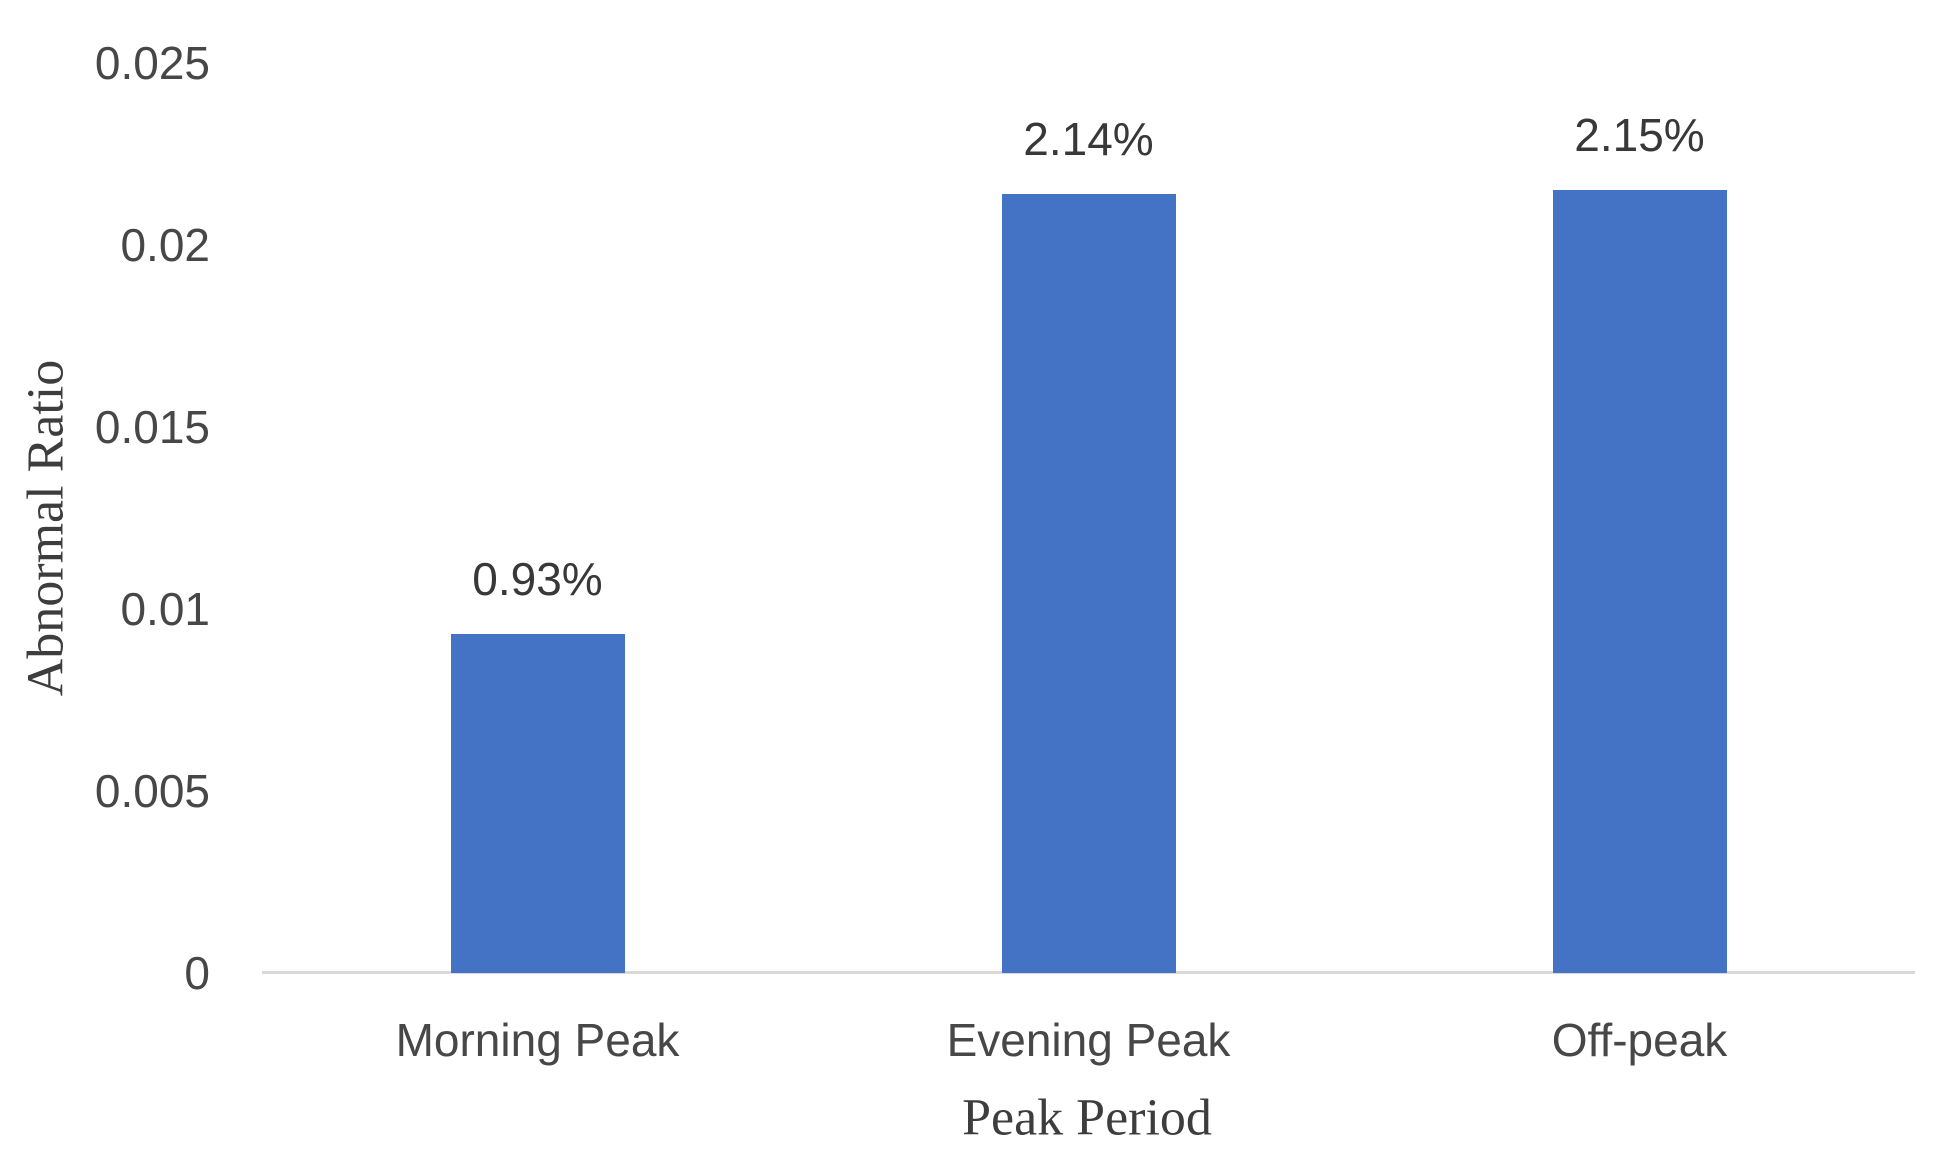 The image size is (1945, 1174). Describe the element at coordinates (152, 427) in the screenshot. I see `y-axis-tick-label: 0.015` at that location.